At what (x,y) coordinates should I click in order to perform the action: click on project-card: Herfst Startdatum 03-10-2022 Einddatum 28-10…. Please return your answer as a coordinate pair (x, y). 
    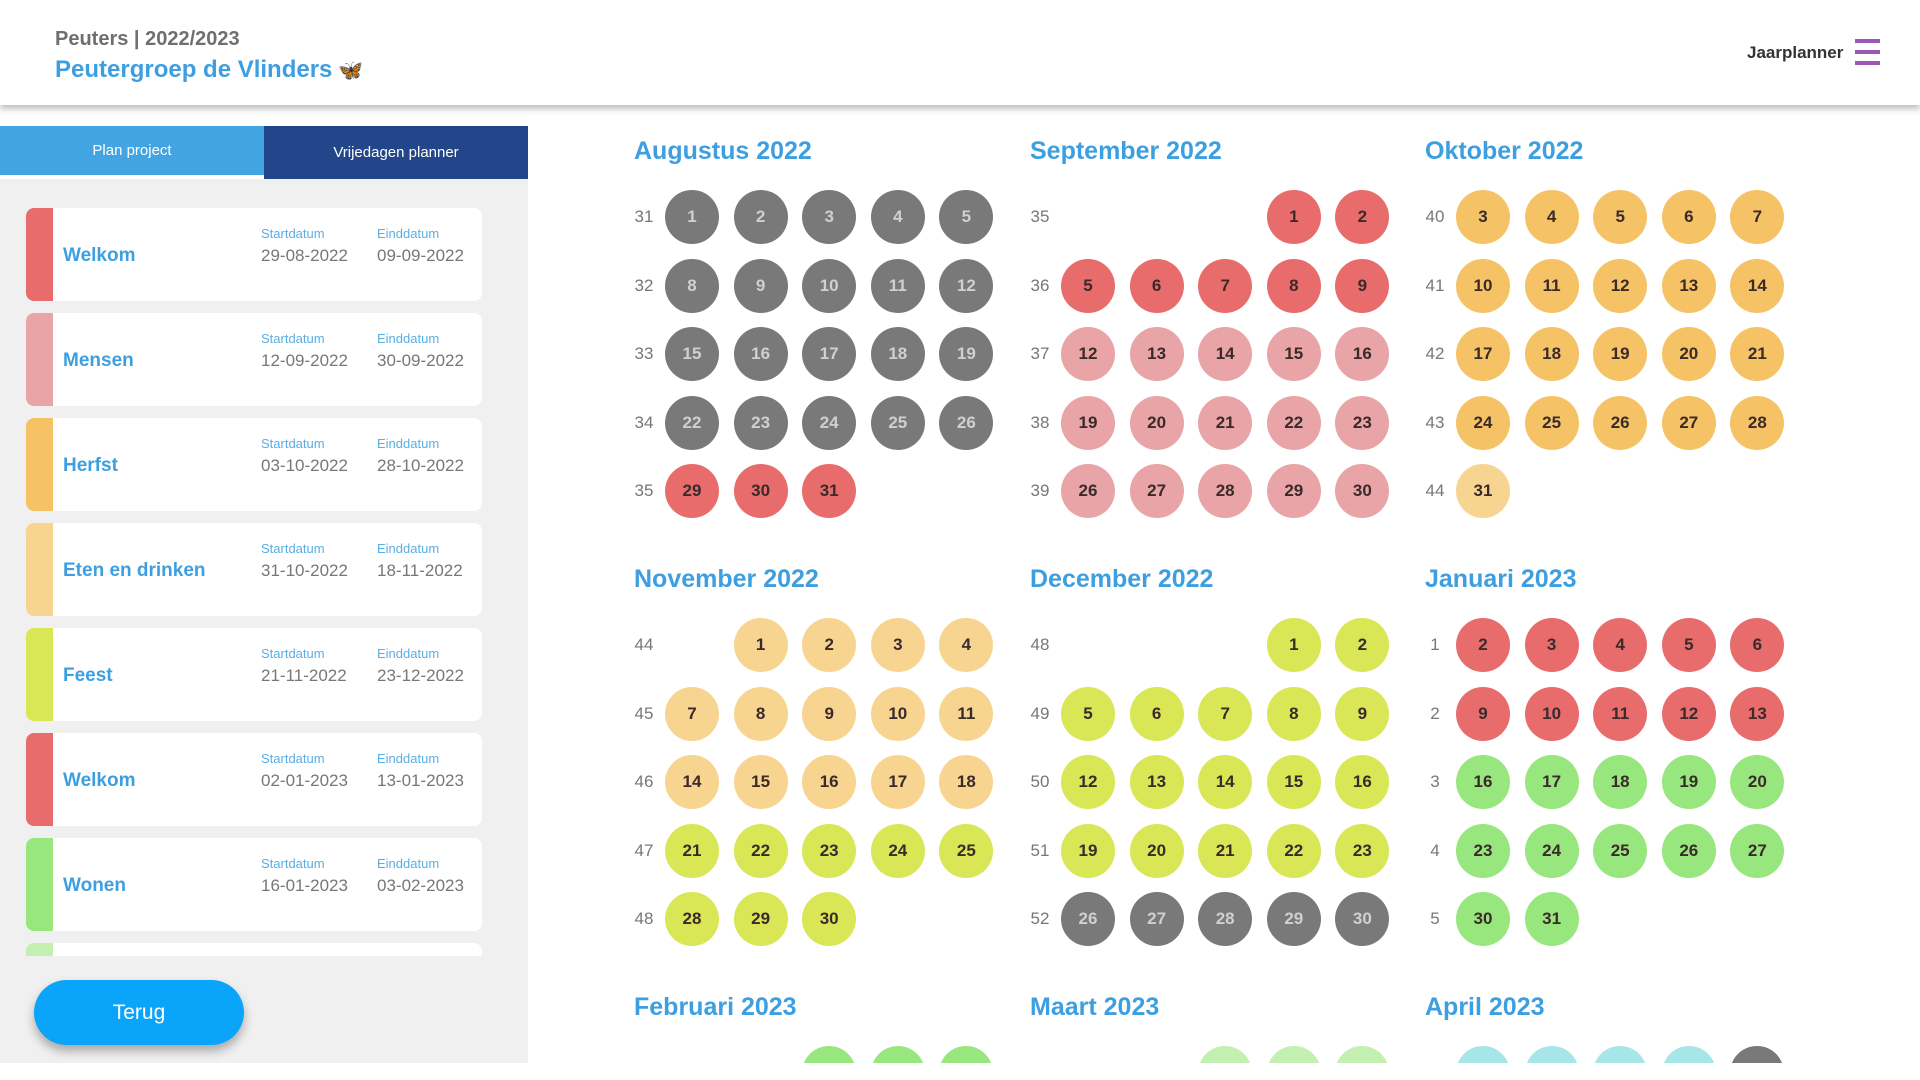
    Looking at the image, I should click on (254, 464).